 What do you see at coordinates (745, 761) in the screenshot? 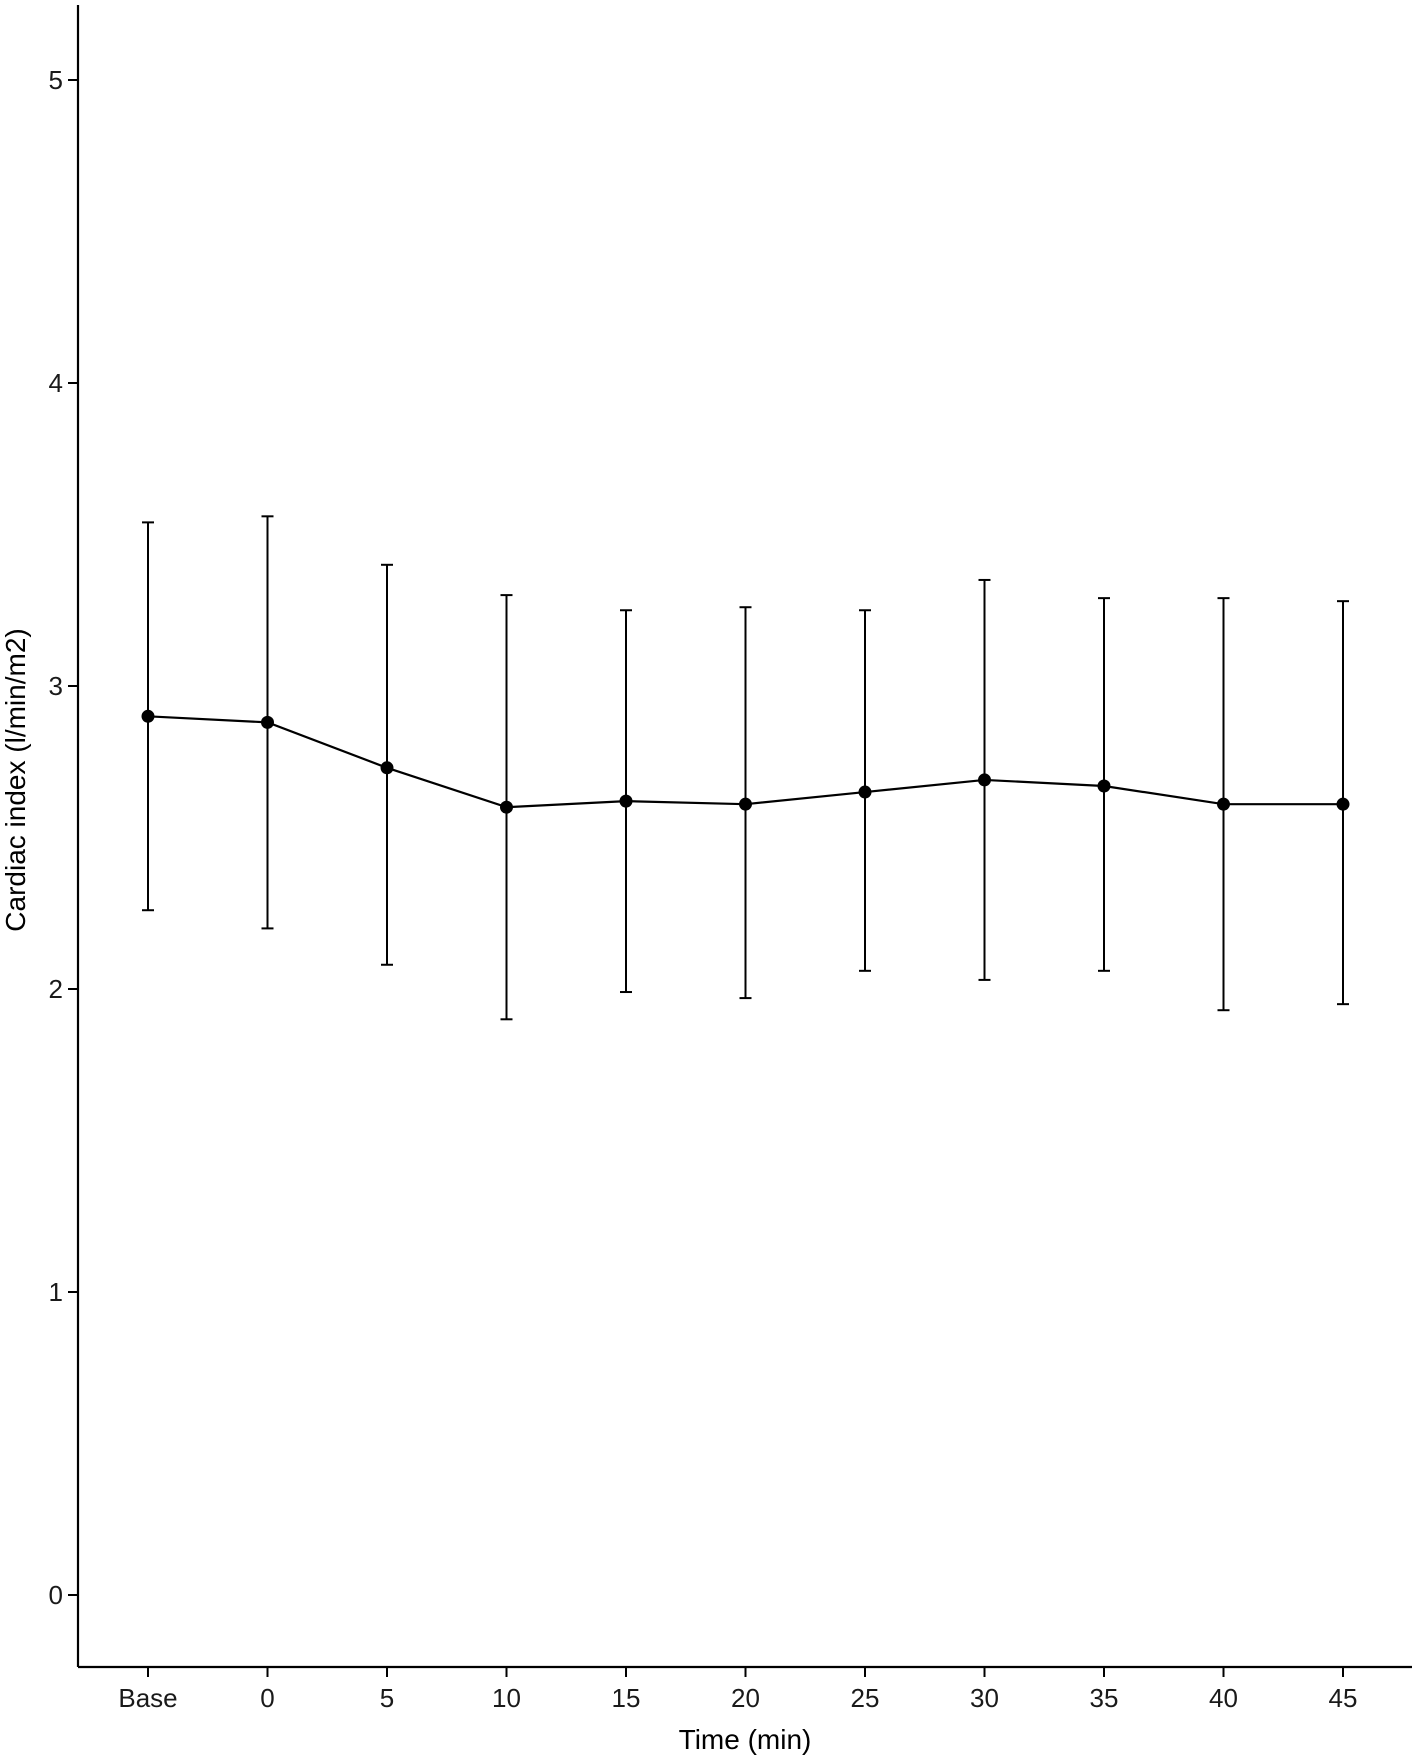
I see `data-points` at bounding box center [745, 761].